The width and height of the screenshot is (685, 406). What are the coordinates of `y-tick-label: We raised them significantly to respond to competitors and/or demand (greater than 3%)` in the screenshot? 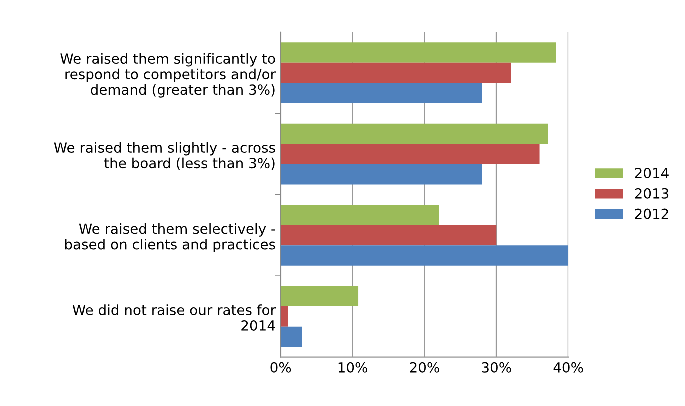 It's located at (168, 75).